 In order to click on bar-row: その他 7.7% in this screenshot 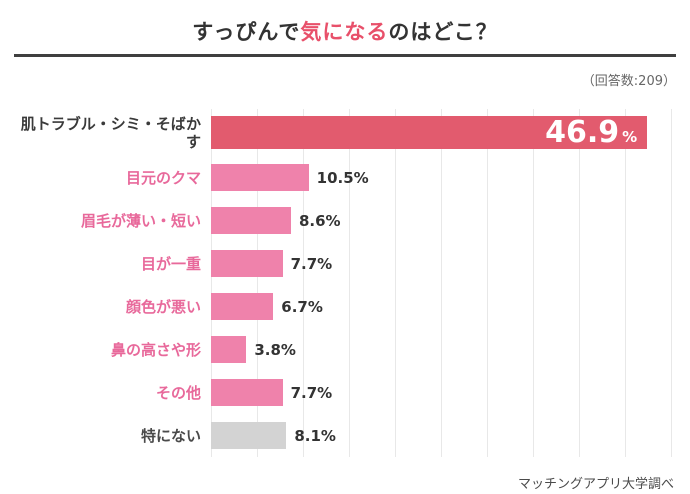, I will do `click(345, 392)`.